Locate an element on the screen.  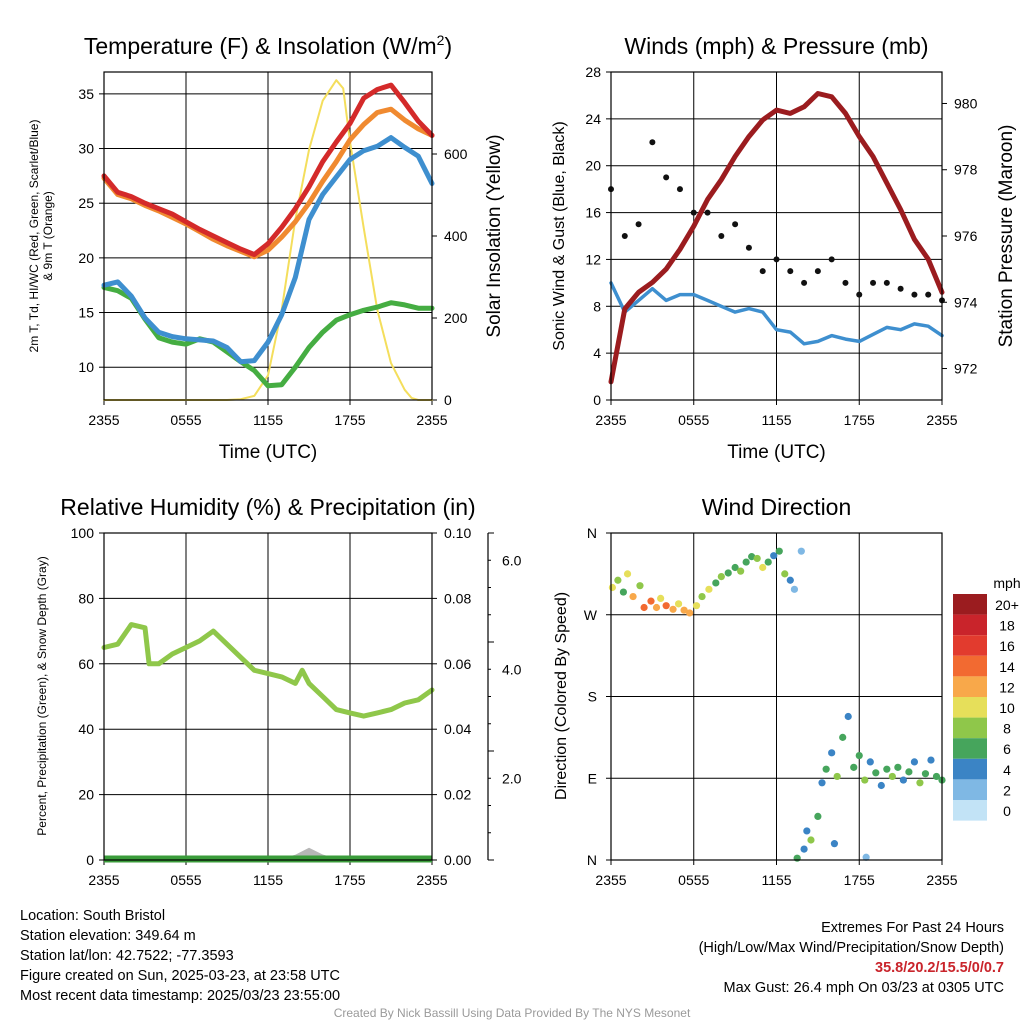
speed-color-legend: mph 20+ 18 16 14 12 10 8 6 4 2 0 is located at coordinates (987, 698).